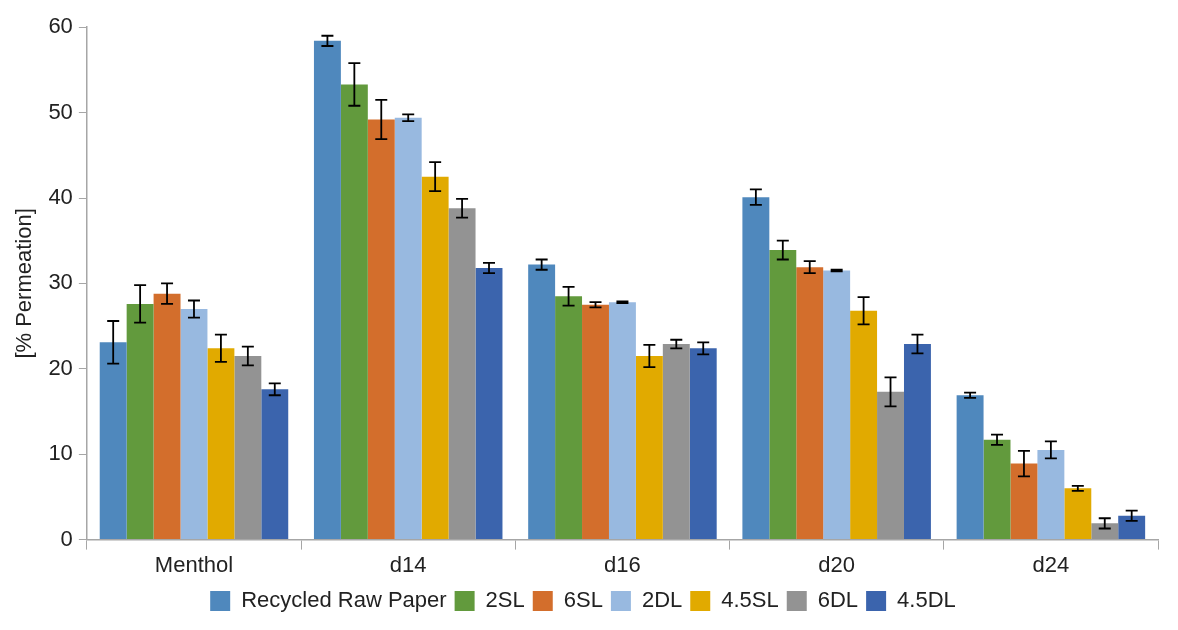  What do you see at coordinates (622, 564) in the screenshot?
I see `x-tick-label: d16` at bounding box center [622, 564].